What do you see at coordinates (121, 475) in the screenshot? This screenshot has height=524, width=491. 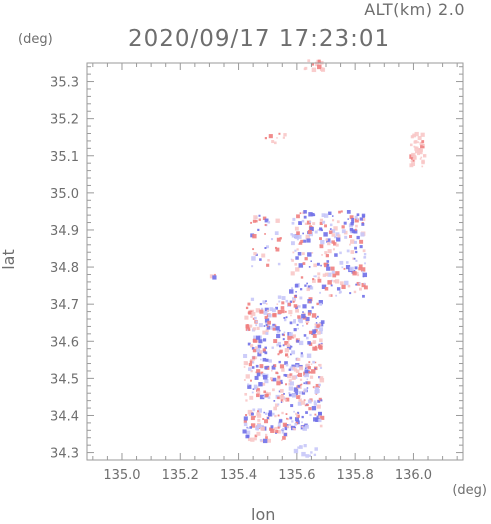 I see `x-tick-label: 135.0` at bounding box center [121, 475].